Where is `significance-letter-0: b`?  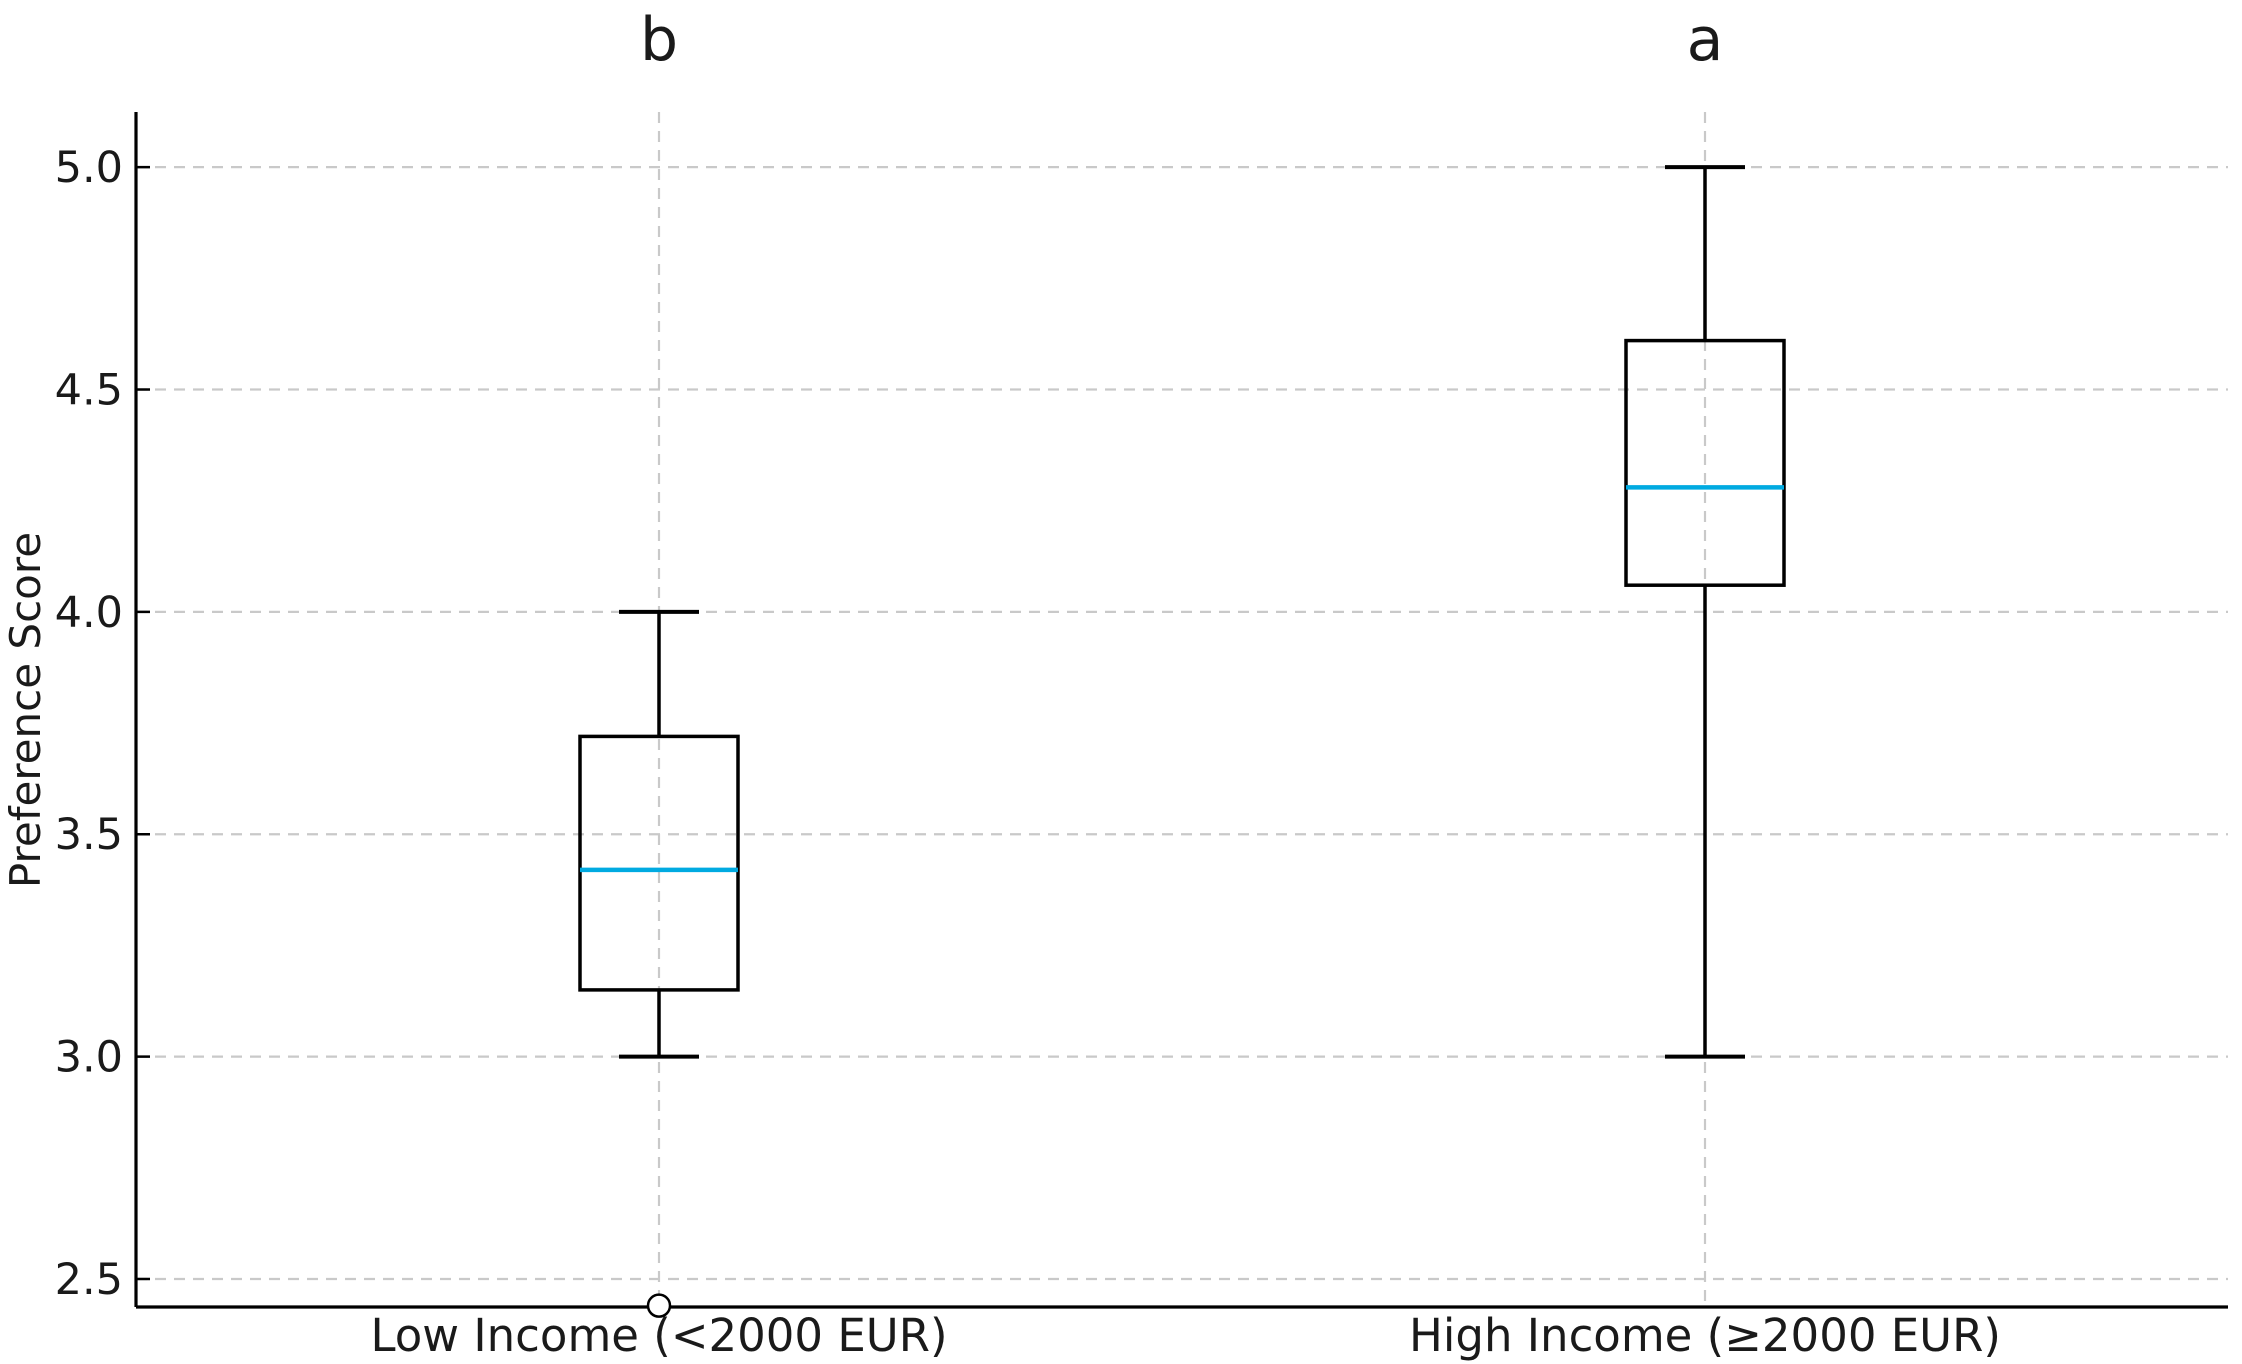
significance-letter-0: b is located at coordinates (659, 40).